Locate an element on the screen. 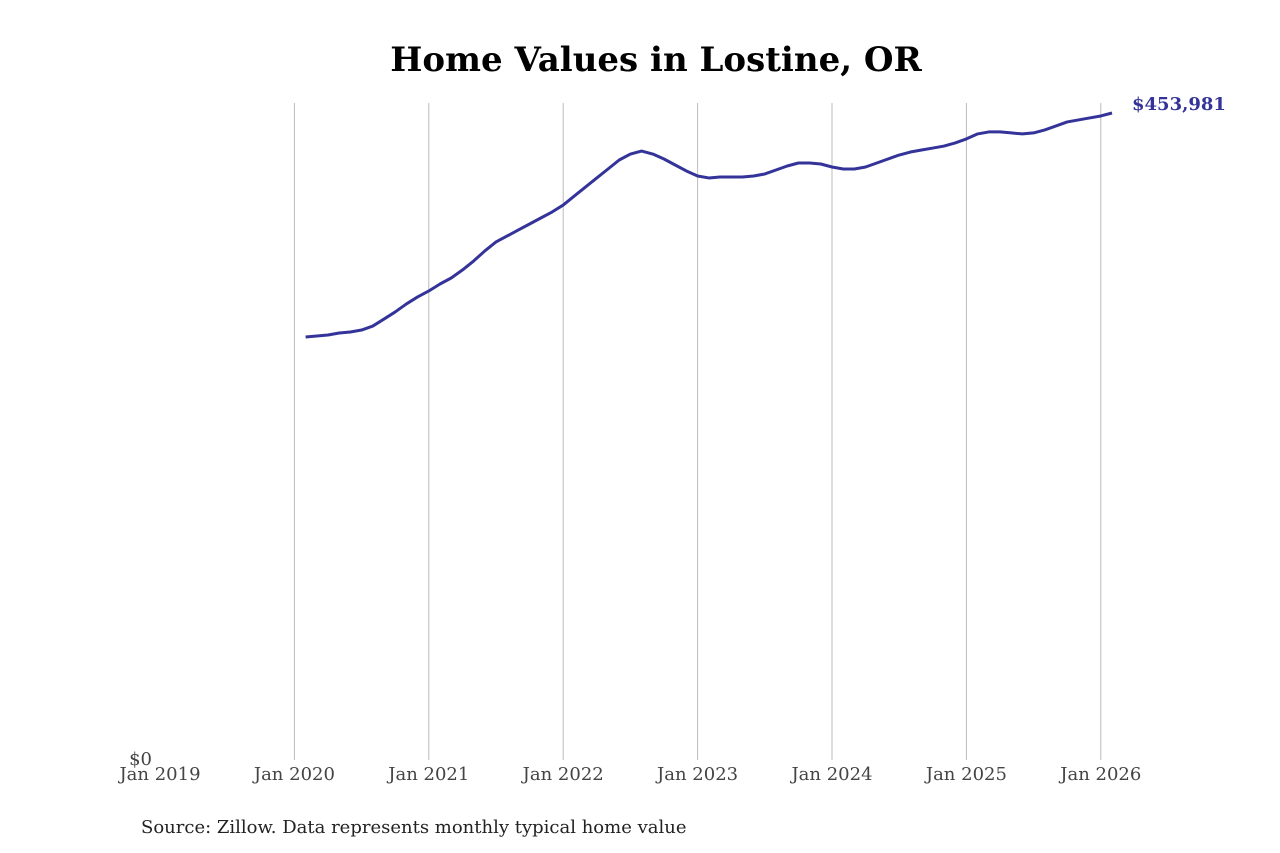 Image resolution: width=1280 pixels, height=853 pixels. value-label: $453,981 is located at coordinates (1179, 104).